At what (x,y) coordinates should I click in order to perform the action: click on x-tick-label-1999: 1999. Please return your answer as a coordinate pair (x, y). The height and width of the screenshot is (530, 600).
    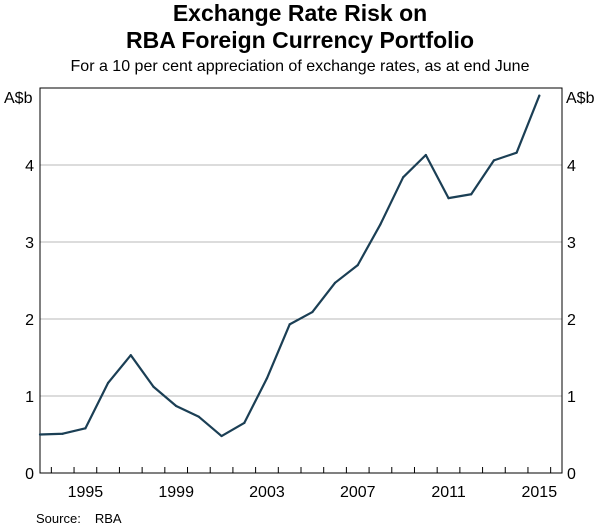
    Looking at the image, I should click on (176, 492).